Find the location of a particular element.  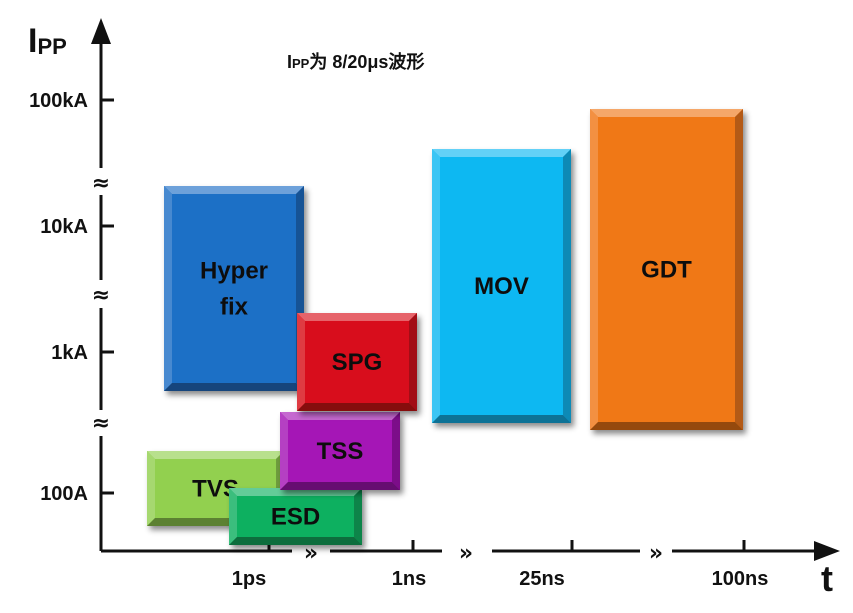

y-axis-title: IPP is located at coordinates (47, 41).